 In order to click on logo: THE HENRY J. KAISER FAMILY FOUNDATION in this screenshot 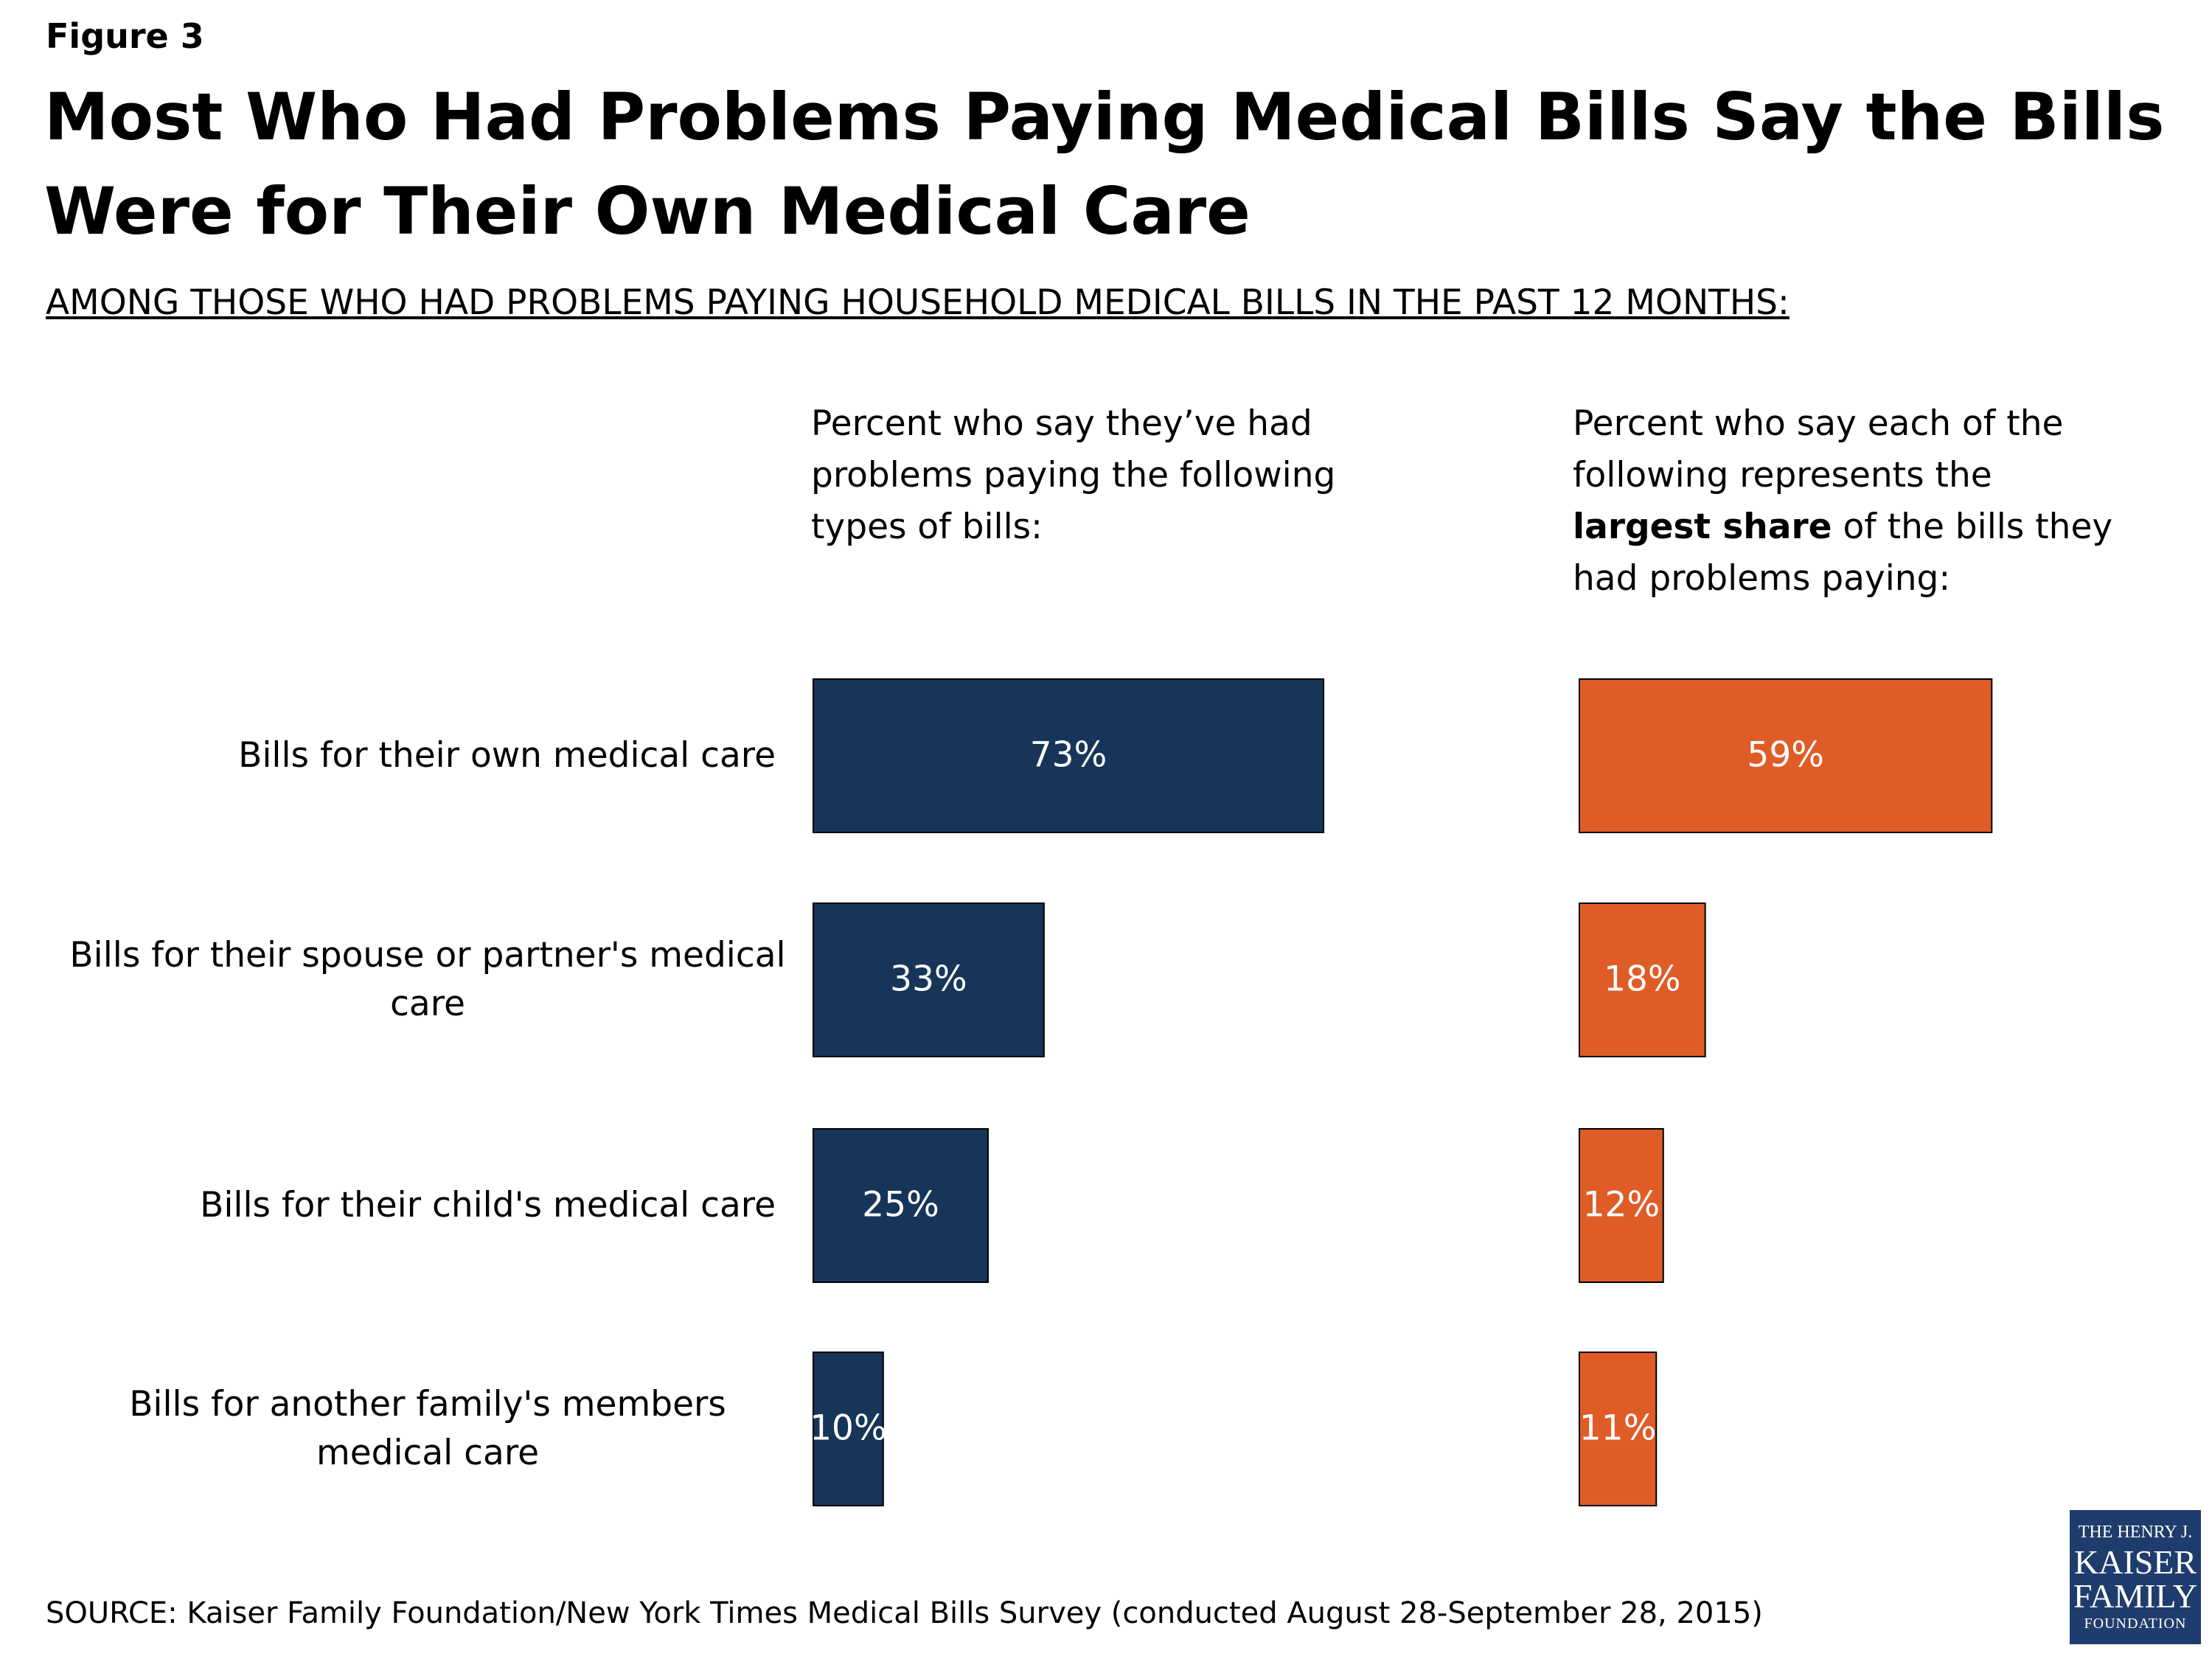, I will do `click(2135, 1577)`.